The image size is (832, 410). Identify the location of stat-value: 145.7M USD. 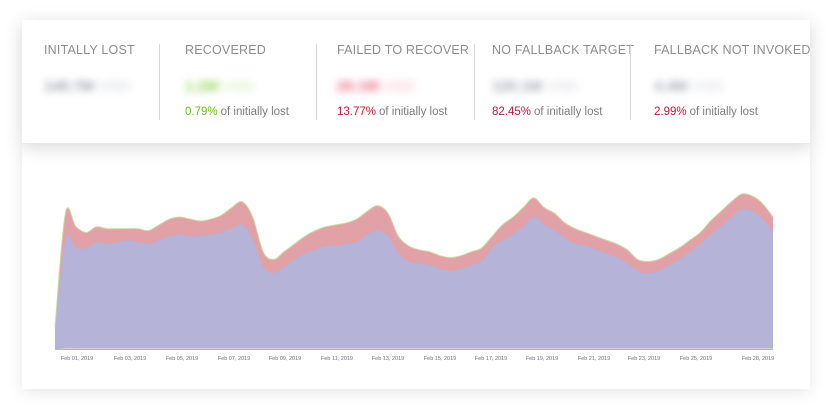
(87, 86).